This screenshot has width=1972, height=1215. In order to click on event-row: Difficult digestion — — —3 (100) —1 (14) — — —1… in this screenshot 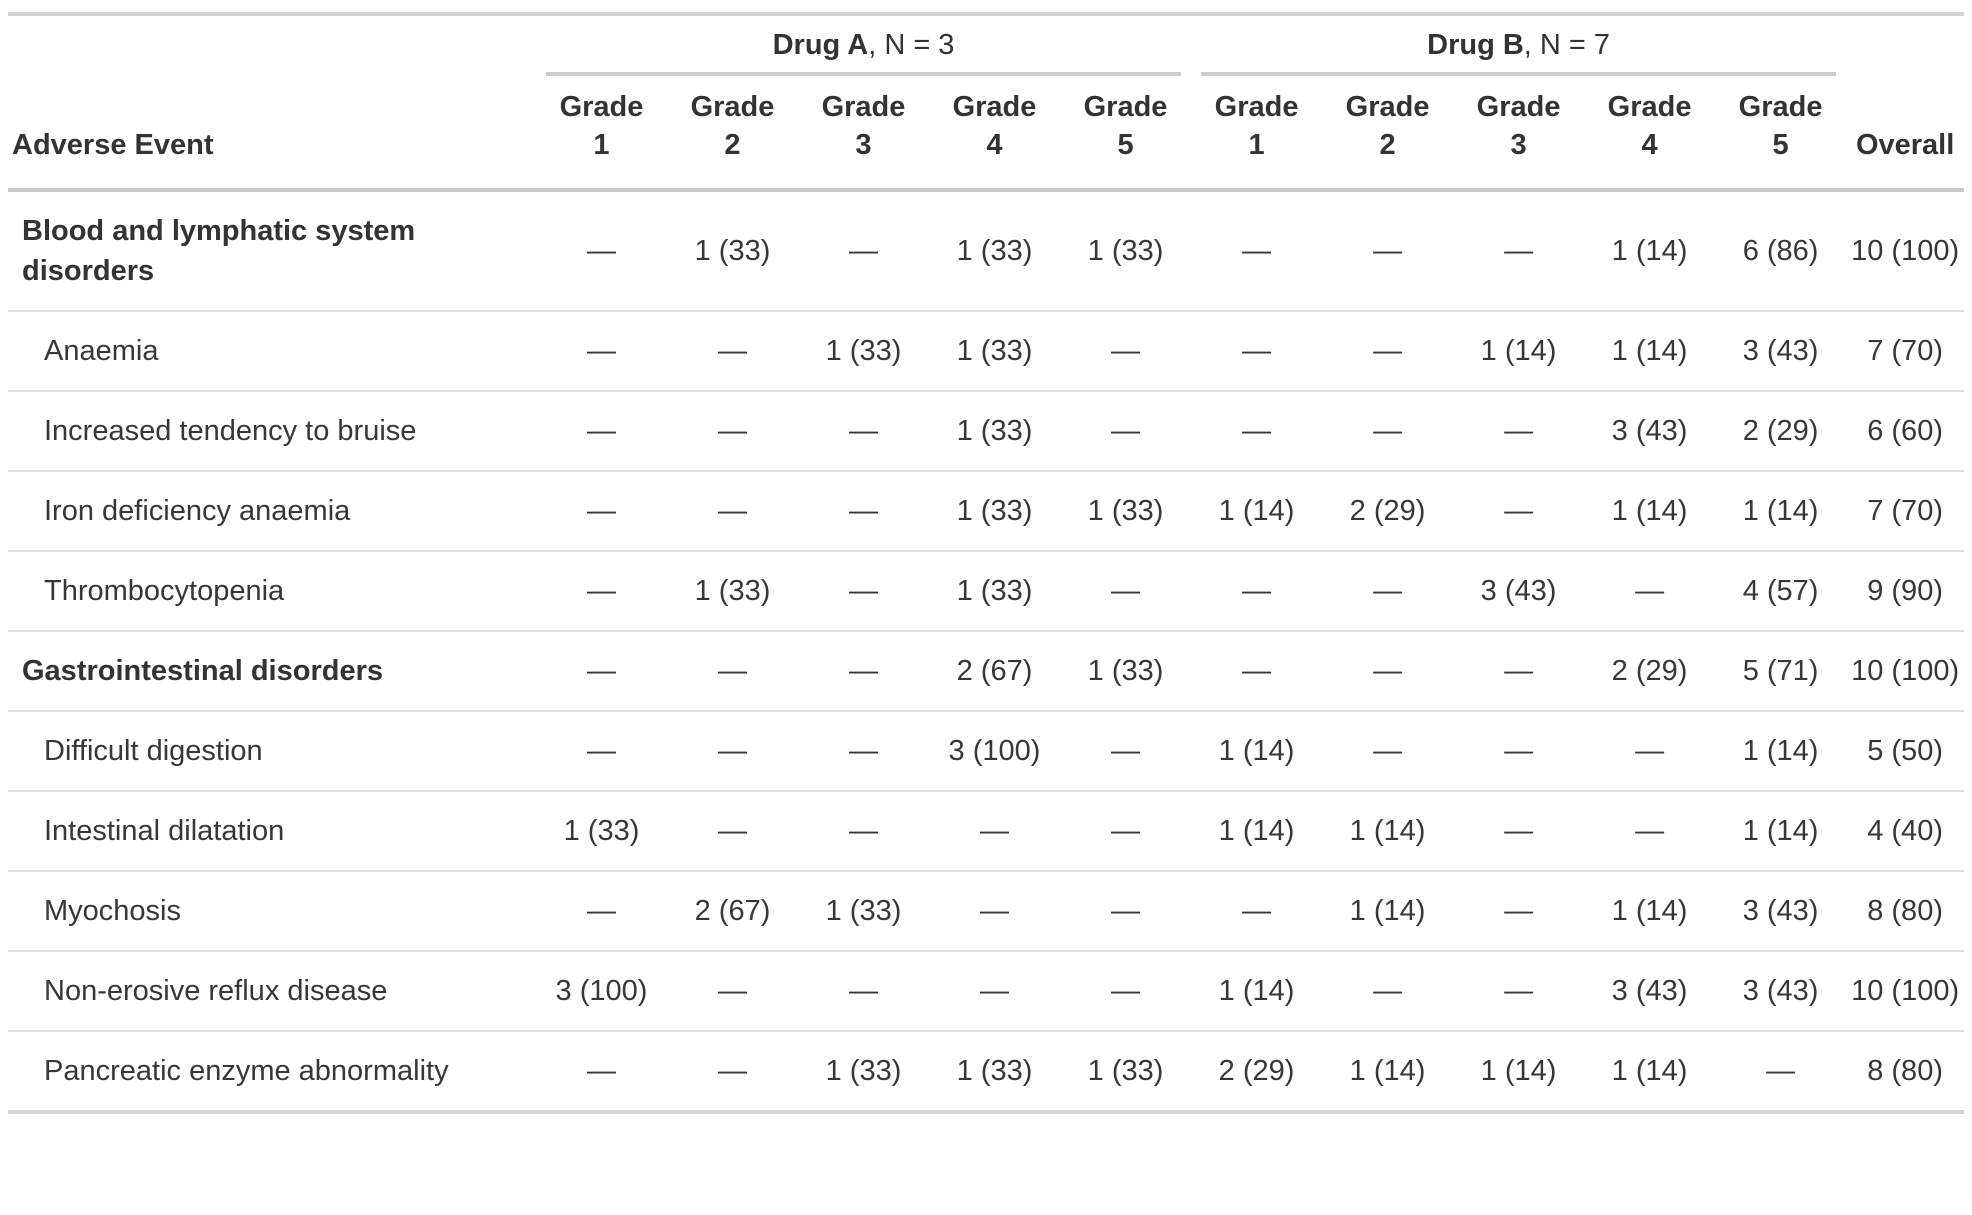, I will do `click(986, 751)`.